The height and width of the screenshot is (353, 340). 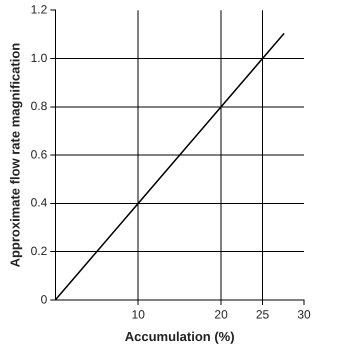 I want to click on y-axis-title: Approximate flow rate magnification, so click(x=14, y=155).